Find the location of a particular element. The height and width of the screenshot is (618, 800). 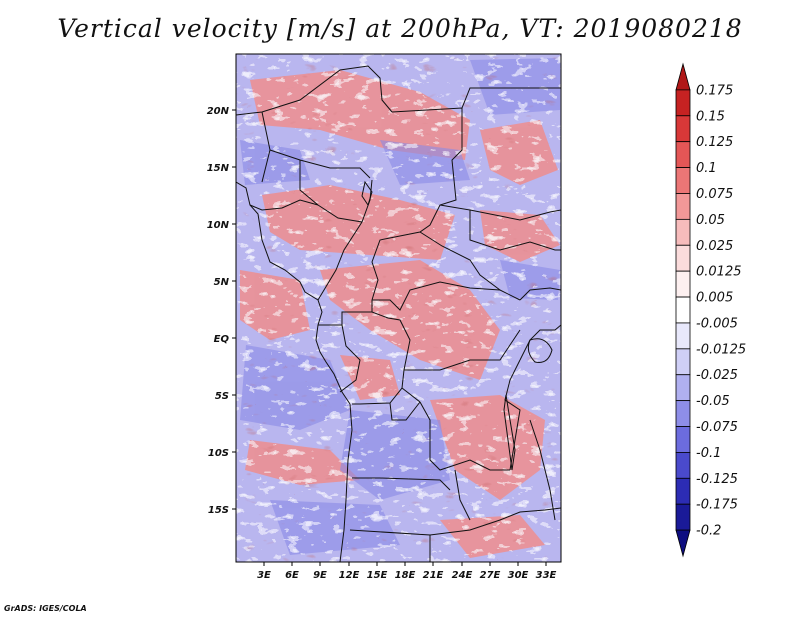

lat-label: 10N is located at coordinates (218, 225).